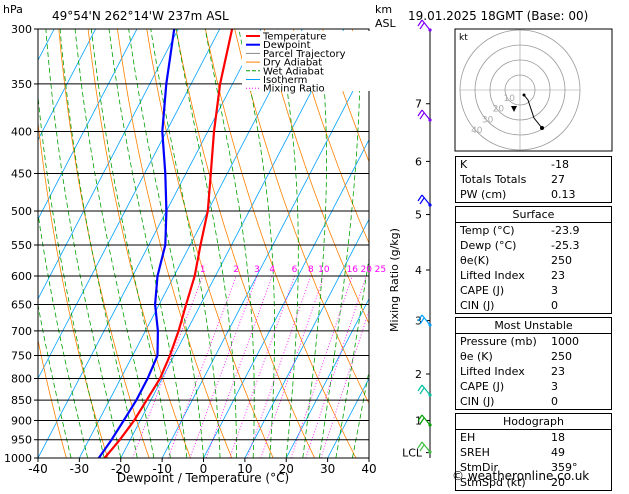 This screenshot has height=494, width=629. I want to click on row-label: K, so click(464, 164).